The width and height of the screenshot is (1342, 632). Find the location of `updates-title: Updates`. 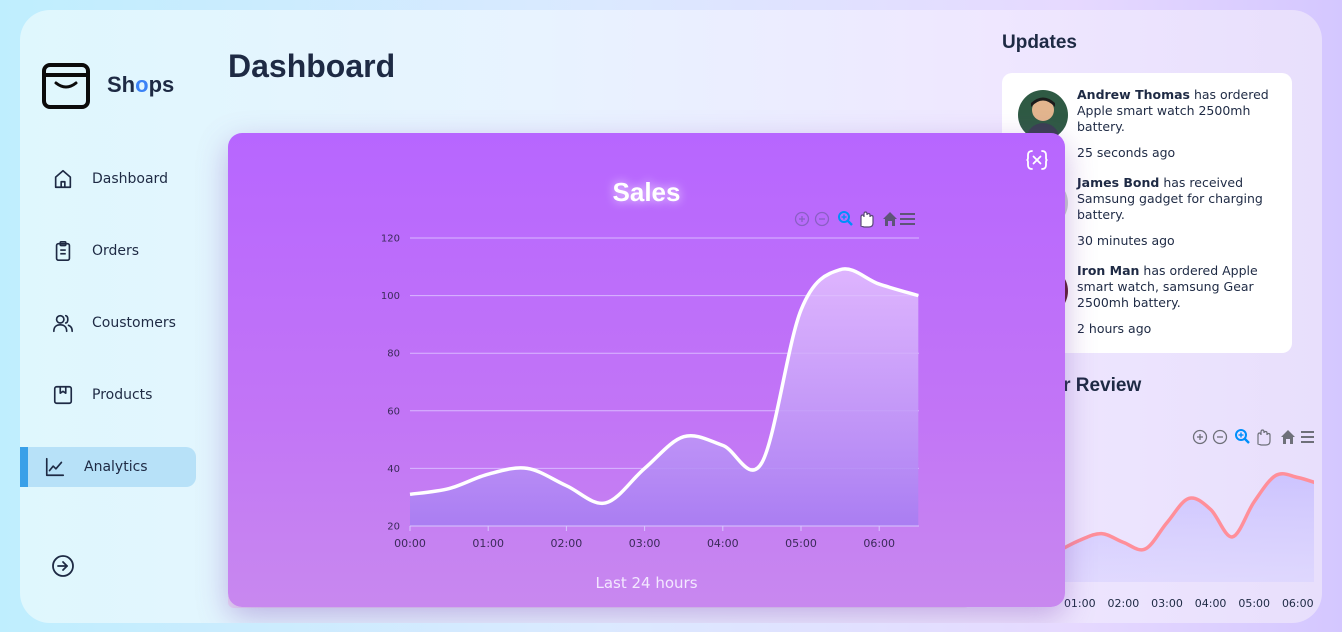

updates-title: Updates is located at coordinates (1039, 42).